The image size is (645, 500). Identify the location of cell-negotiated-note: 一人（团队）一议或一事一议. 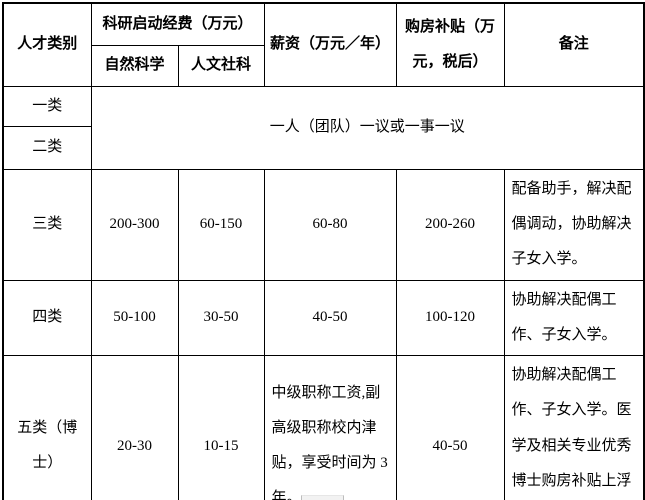
(367, 127).